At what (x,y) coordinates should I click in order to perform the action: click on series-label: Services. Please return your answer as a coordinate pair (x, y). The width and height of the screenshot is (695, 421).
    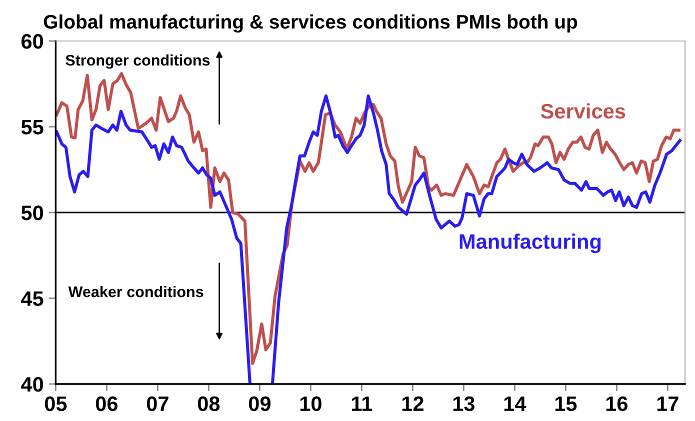
    Looking at the image, I should click on (583, 111).